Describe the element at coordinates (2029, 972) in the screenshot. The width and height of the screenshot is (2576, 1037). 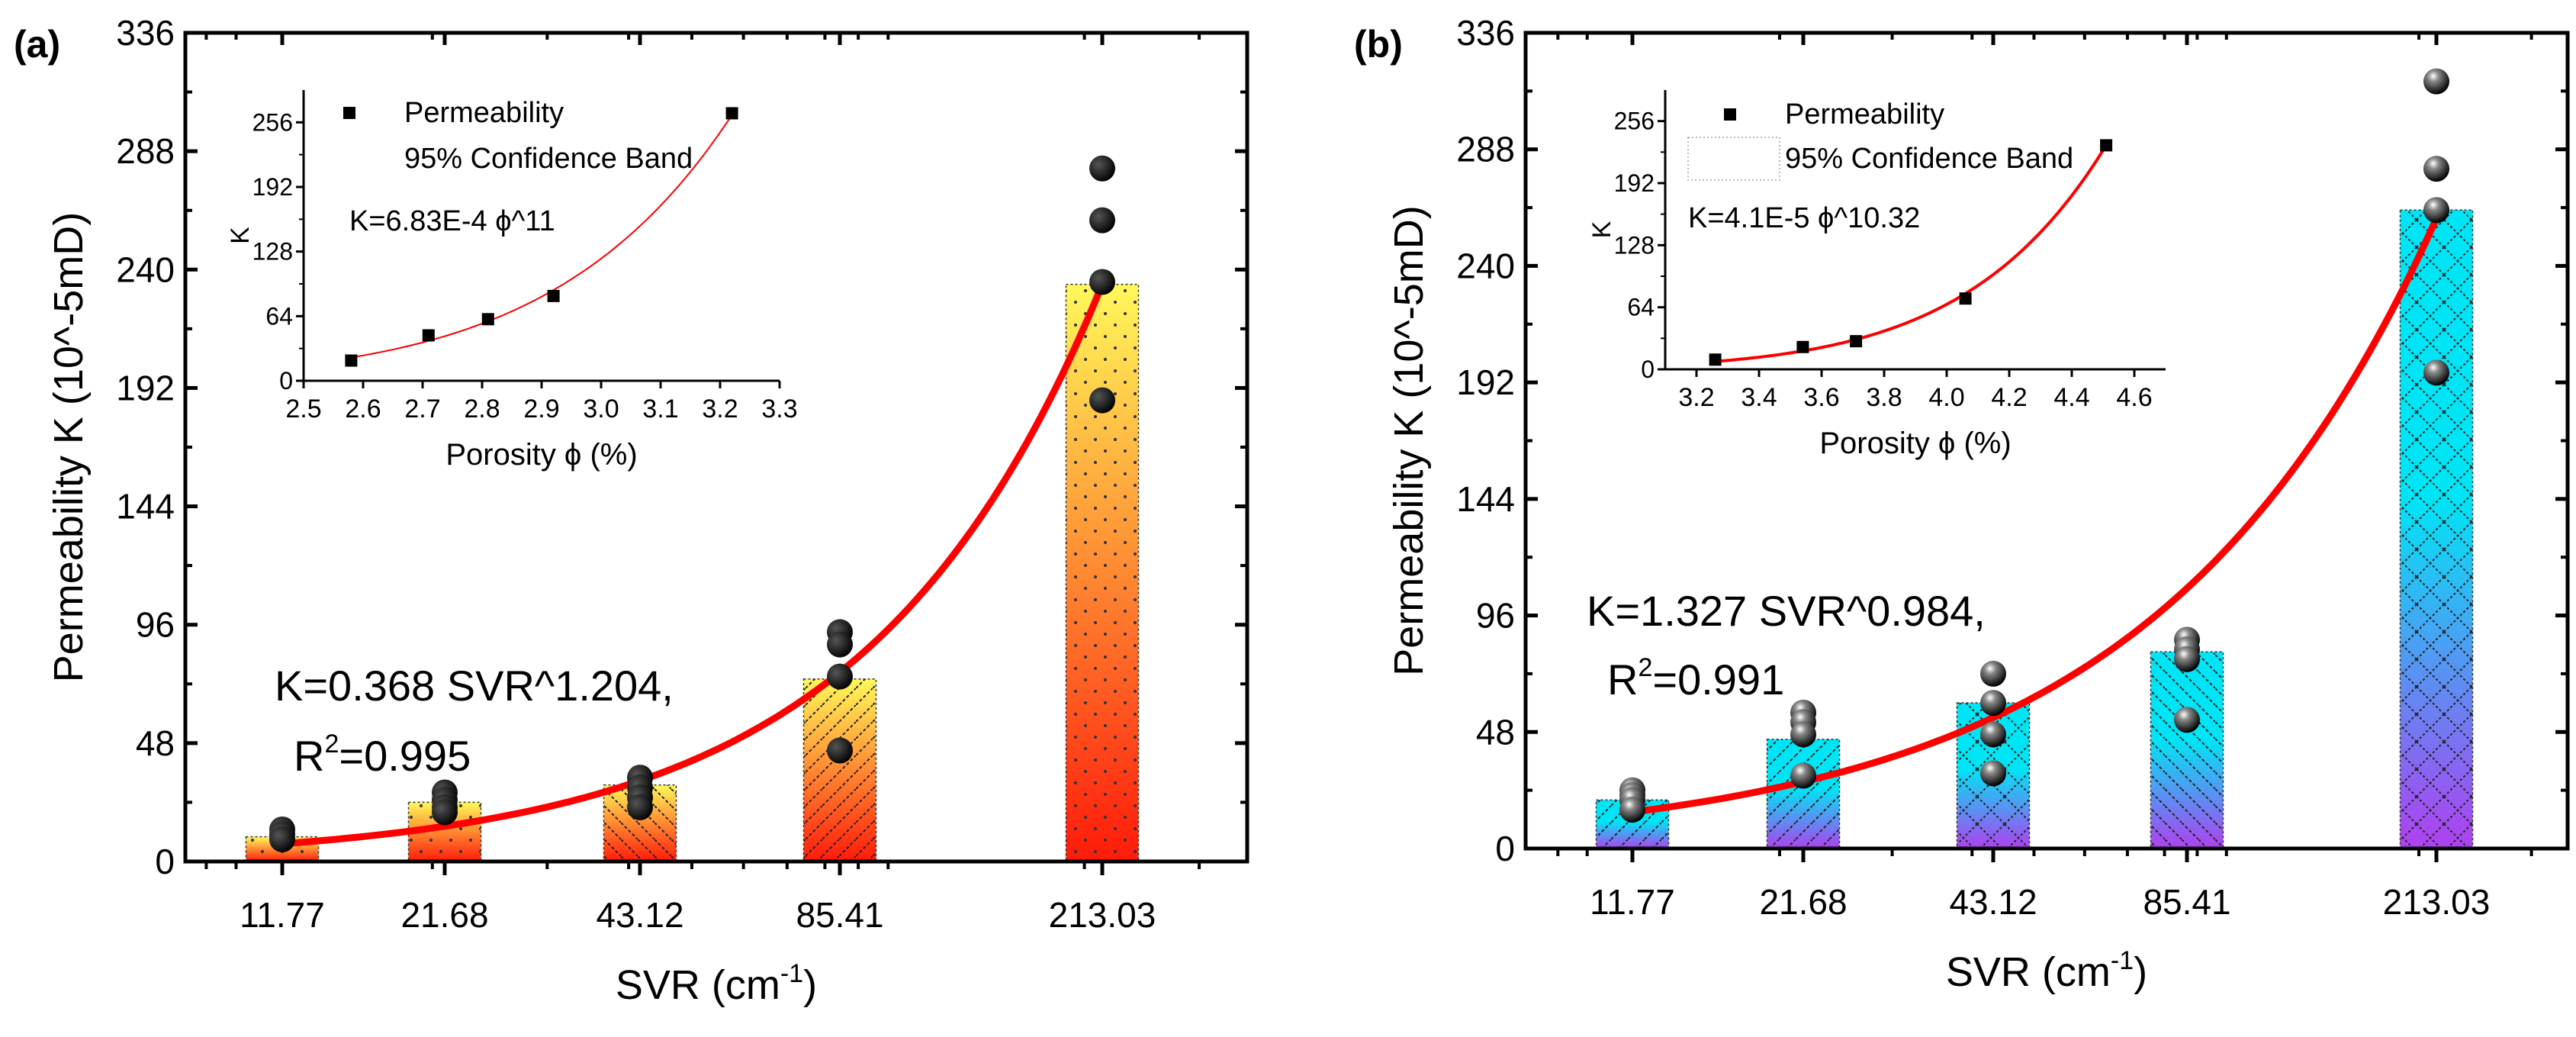
I see `x-axis-title-text: SVR (cm` at that location.